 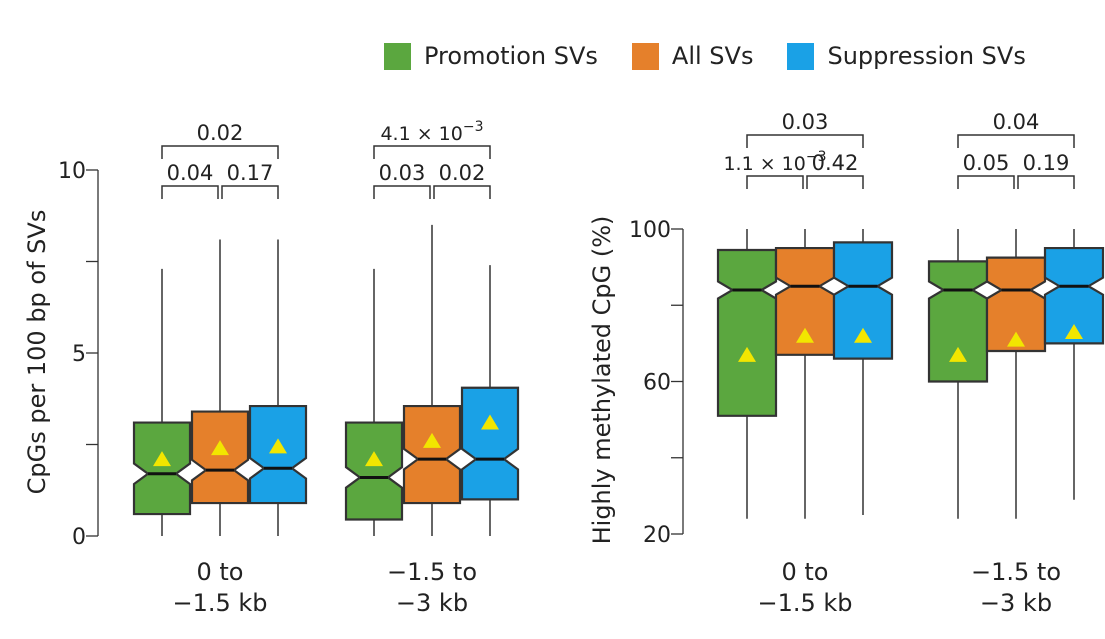 I want to click on legend-label-suppression: Suppression SVs, so click(x=926, y=56).